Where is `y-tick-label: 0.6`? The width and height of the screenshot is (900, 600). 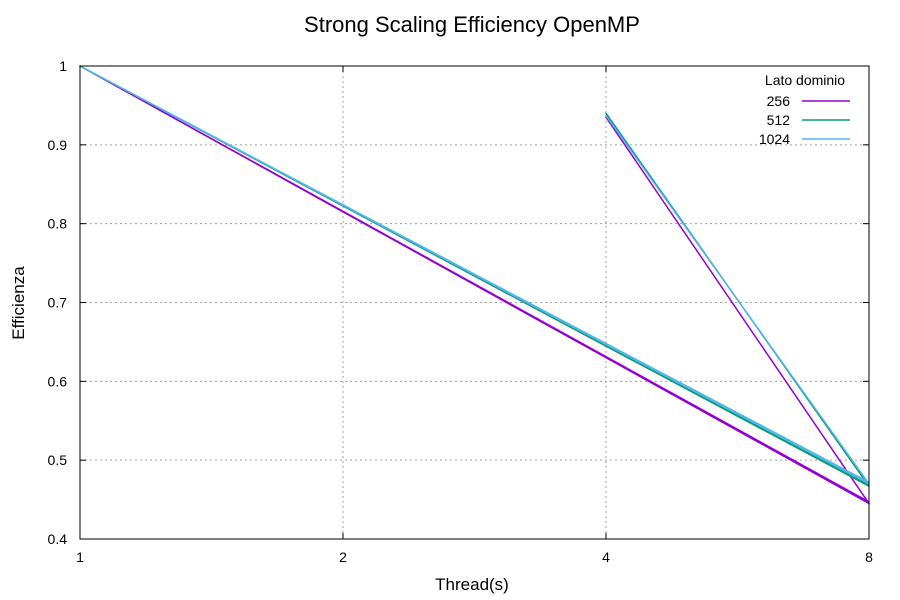 y-tick-label: 0.6 is located at coordinates (58, 381).